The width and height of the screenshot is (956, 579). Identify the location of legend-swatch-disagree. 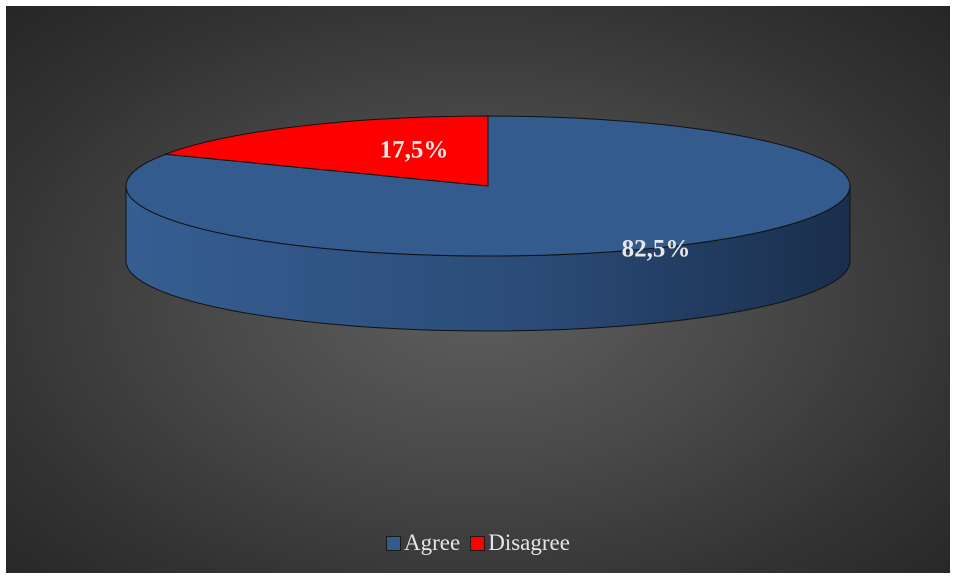
(478, 543).